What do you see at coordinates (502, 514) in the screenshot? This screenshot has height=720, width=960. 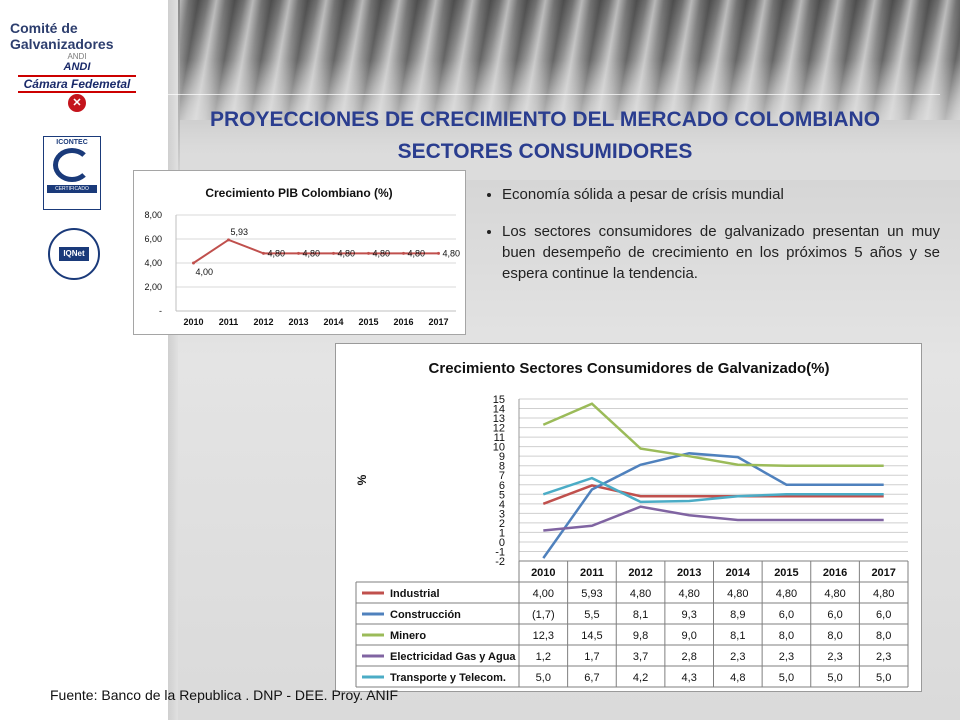 I see `sectors-y-tick-label: 3` at bounding box center [502, 514].